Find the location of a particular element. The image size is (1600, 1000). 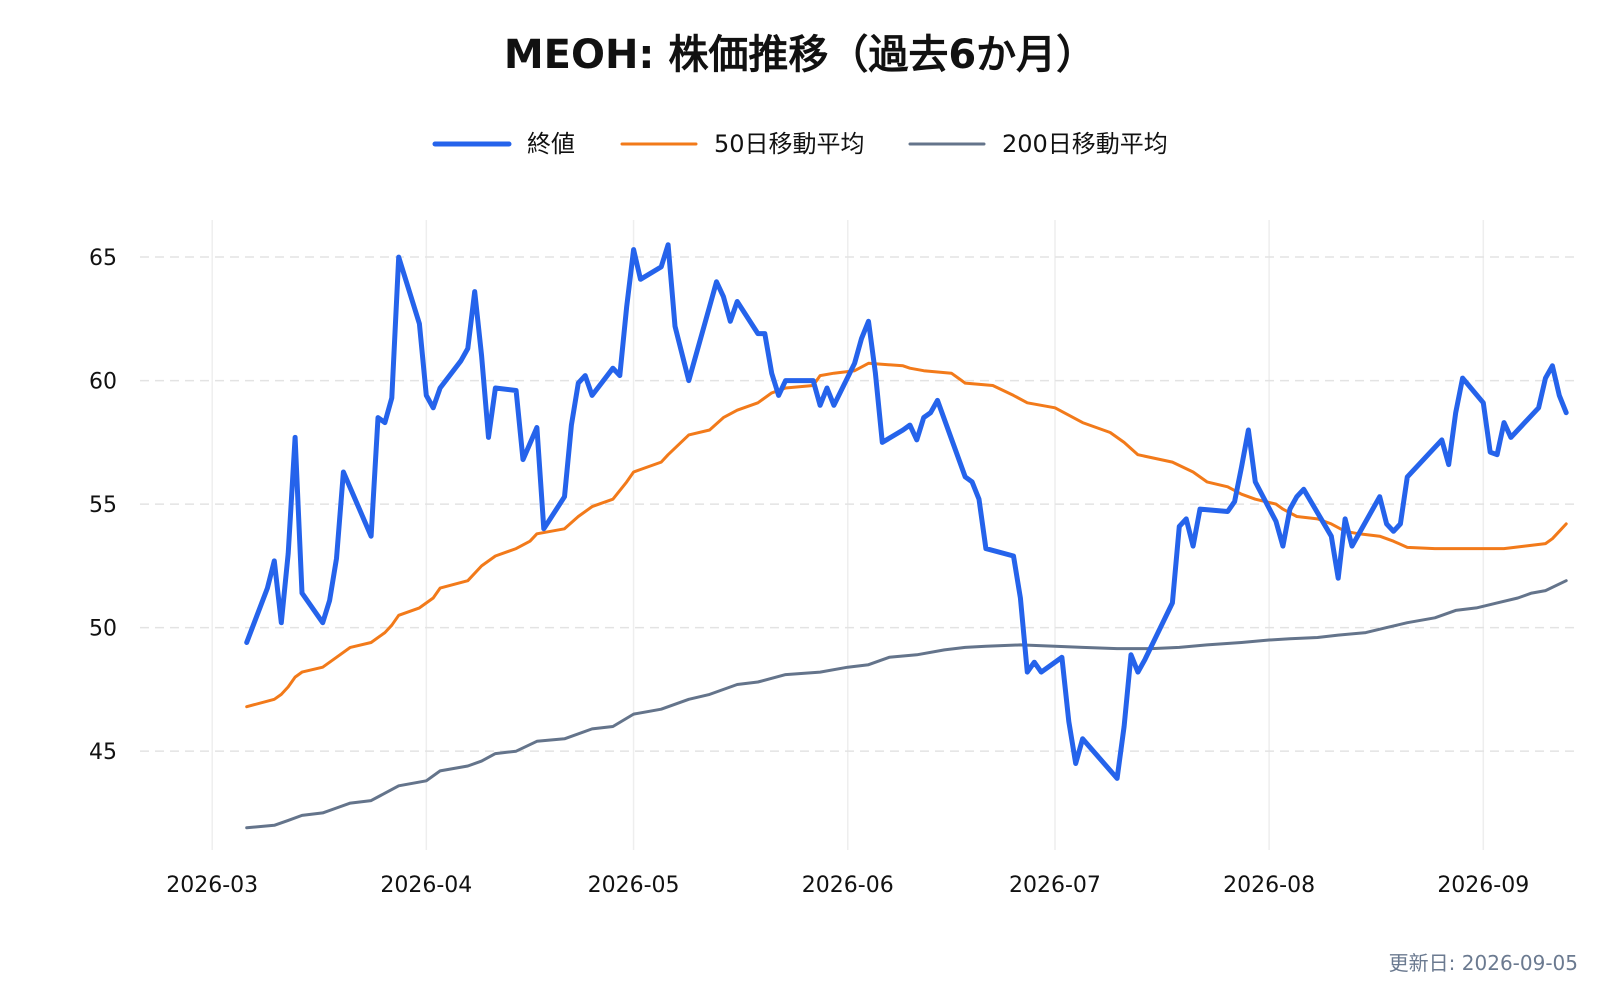

chart-title: MEOH: 株価推移（過去6か月） is located at coordinates (800, 55).